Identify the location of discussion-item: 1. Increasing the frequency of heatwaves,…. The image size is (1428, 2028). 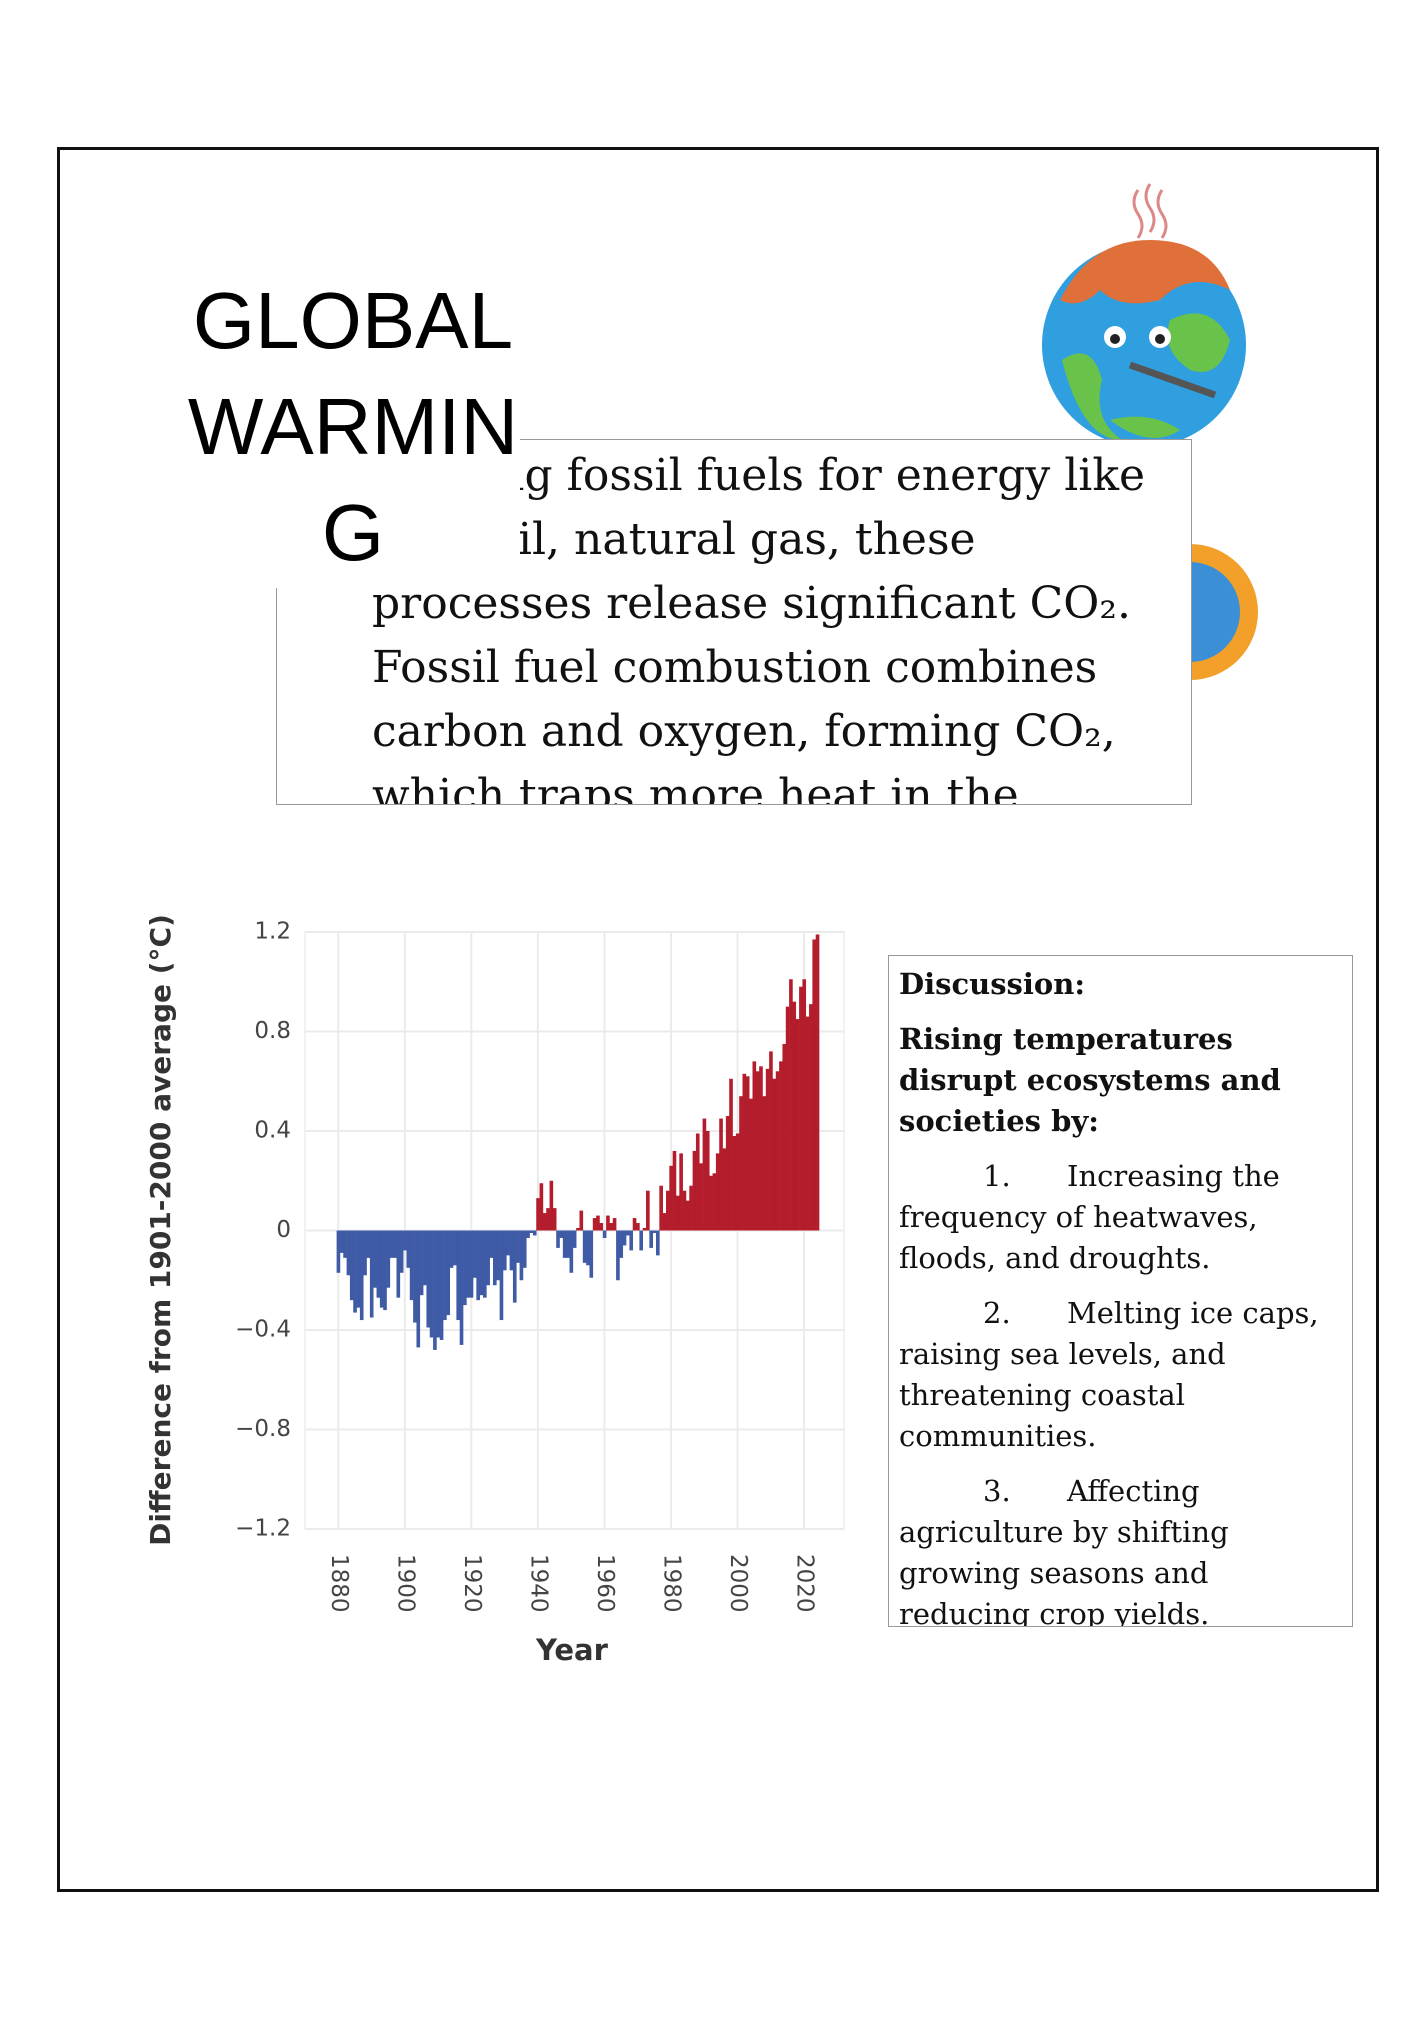
(1120, 1217).